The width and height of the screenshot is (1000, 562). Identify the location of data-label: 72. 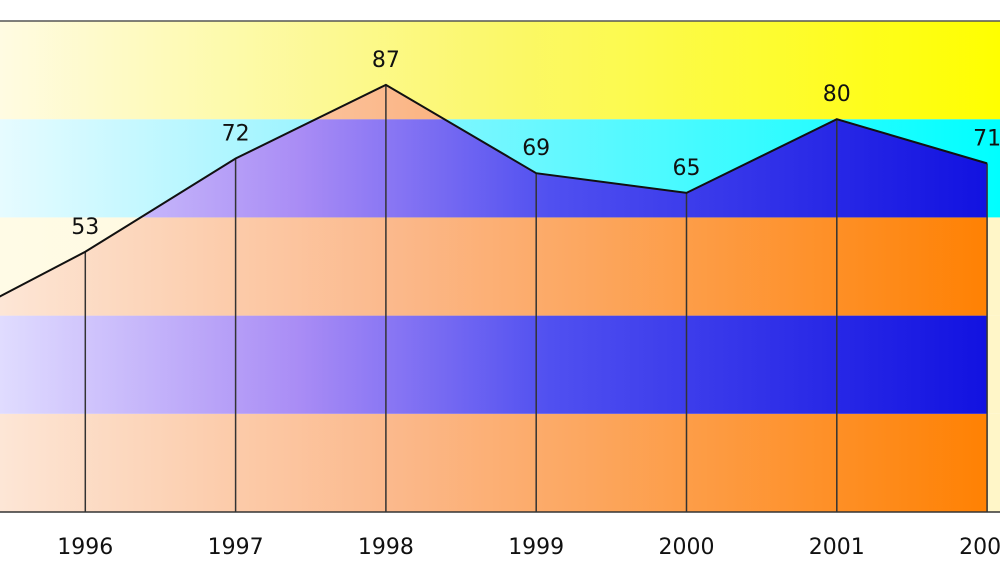
(236, 133).